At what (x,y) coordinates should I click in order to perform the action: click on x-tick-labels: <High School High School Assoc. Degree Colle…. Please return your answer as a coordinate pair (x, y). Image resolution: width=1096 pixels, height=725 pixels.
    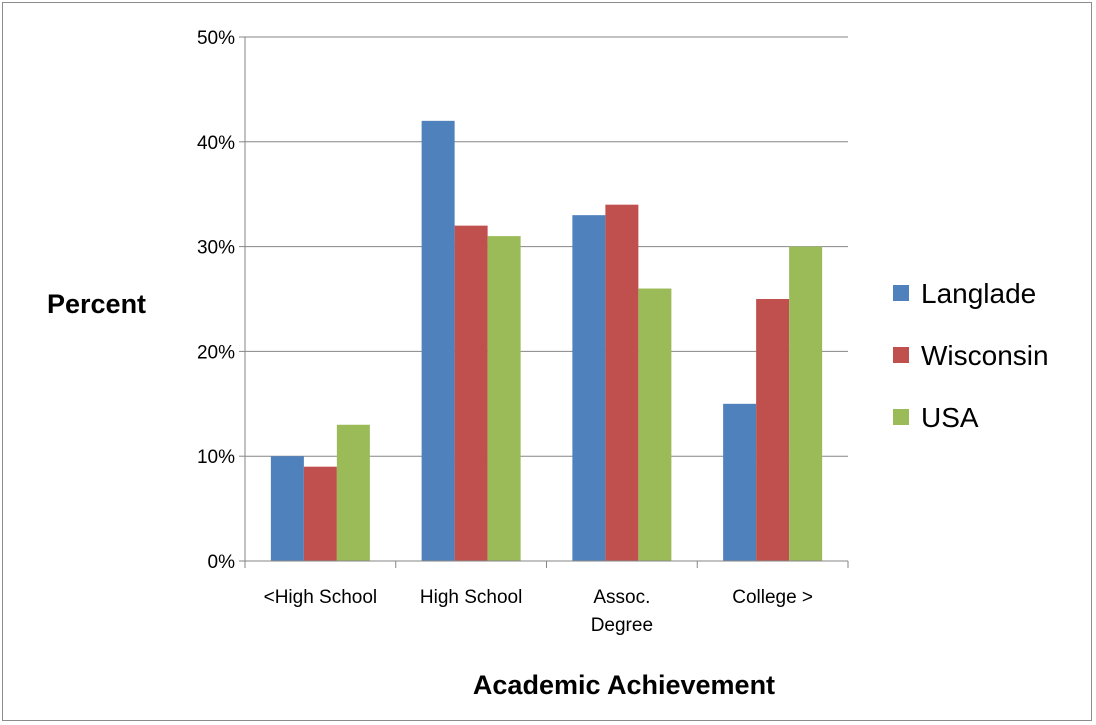
    Looking at the image, I should click on (538, 611).